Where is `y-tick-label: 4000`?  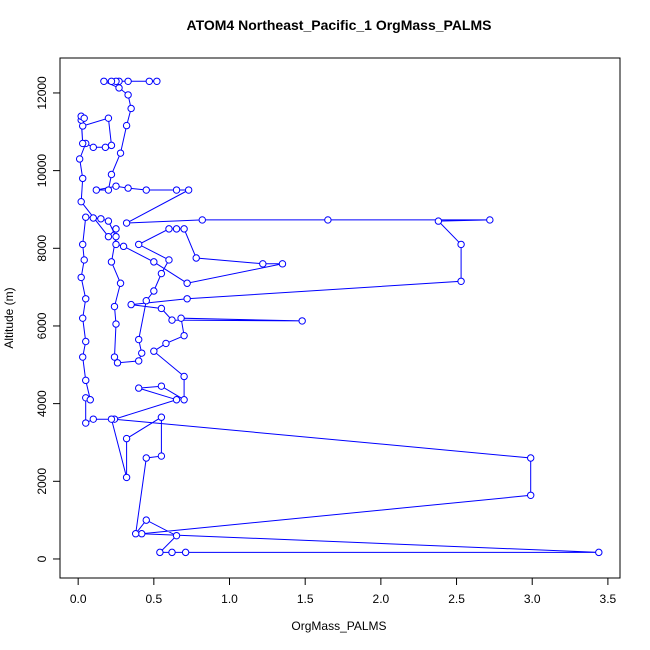 y-tick-label: 4000 is located at coordinates (42, 403).